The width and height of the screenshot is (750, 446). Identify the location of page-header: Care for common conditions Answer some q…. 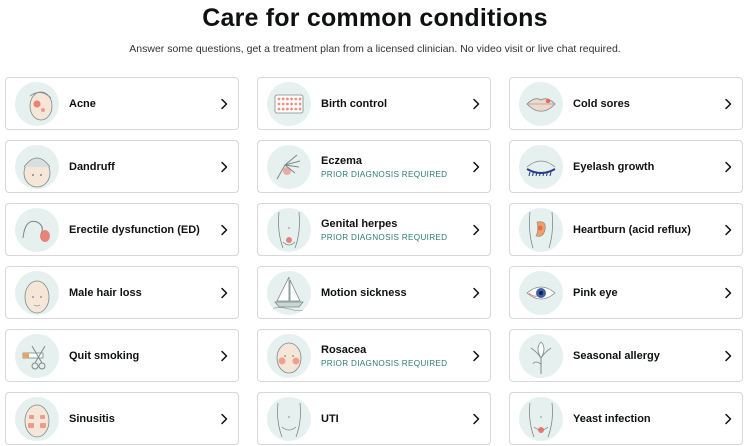
(375, 28).